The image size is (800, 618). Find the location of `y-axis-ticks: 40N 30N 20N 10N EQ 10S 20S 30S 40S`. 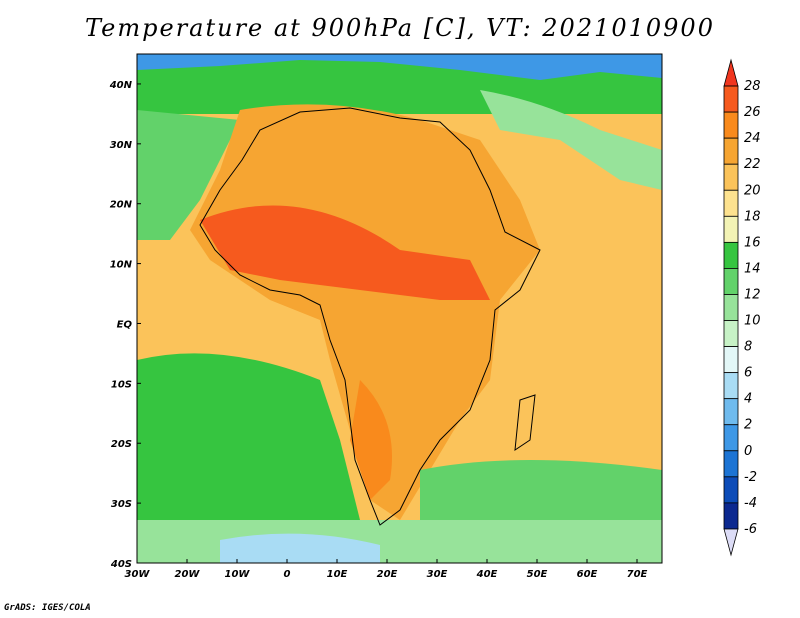

y-axis-ticks: 40N 30N 20N 10N EQ 10S 20S 30S 40S is located at coordinates (125, 325).